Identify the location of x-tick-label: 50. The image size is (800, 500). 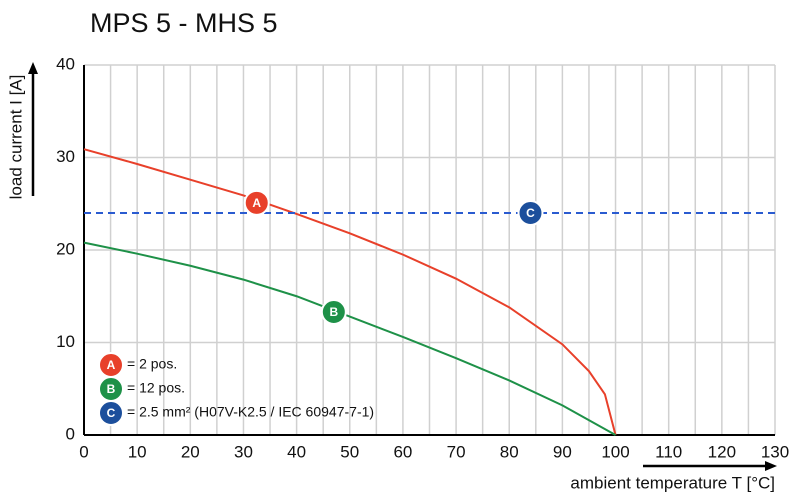
(349, 451).